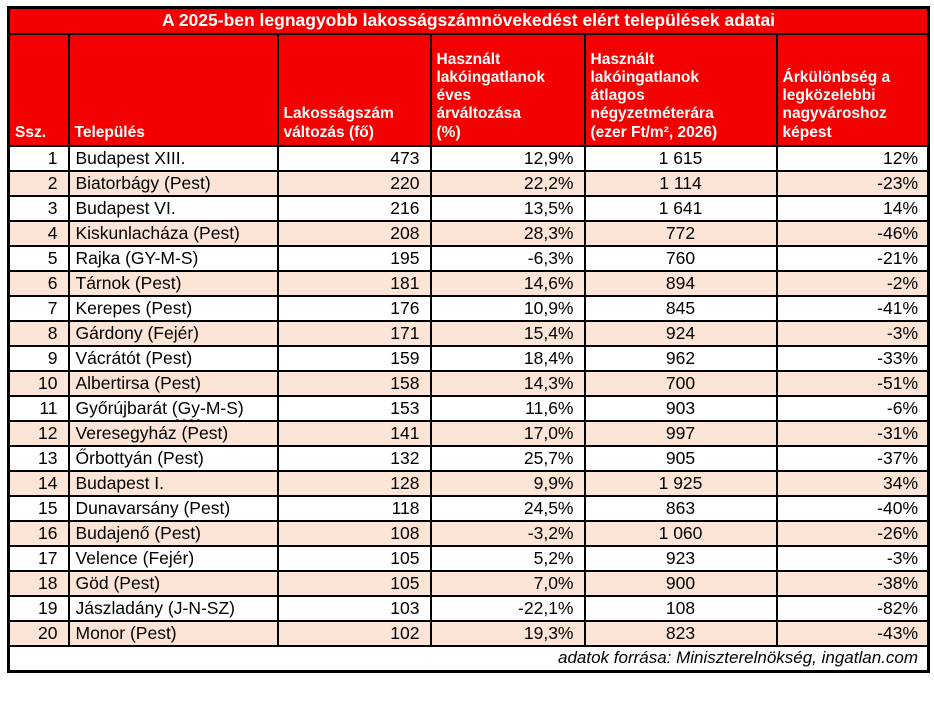 The image size is (934, 724). What do you see at coordinates (507, 483) in the screenshot?
I see `cell-change: 9,9%` at bounding box center [507, 483].